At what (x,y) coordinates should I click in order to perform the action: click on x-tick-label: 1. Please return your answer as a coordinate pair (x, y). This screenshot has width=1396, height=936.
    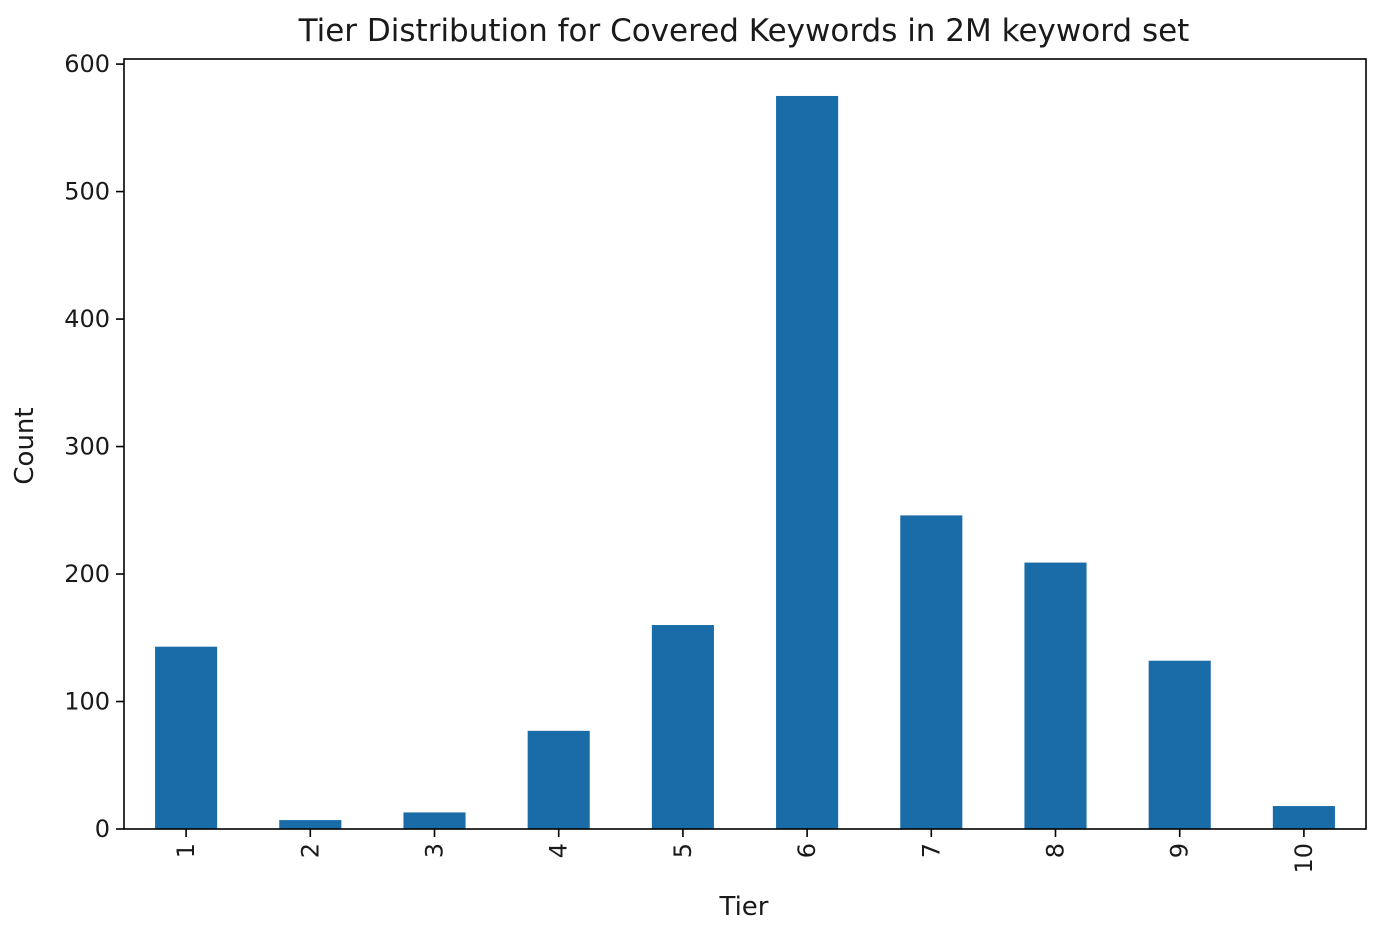
    Looking at the image, I should click on (186, 850).